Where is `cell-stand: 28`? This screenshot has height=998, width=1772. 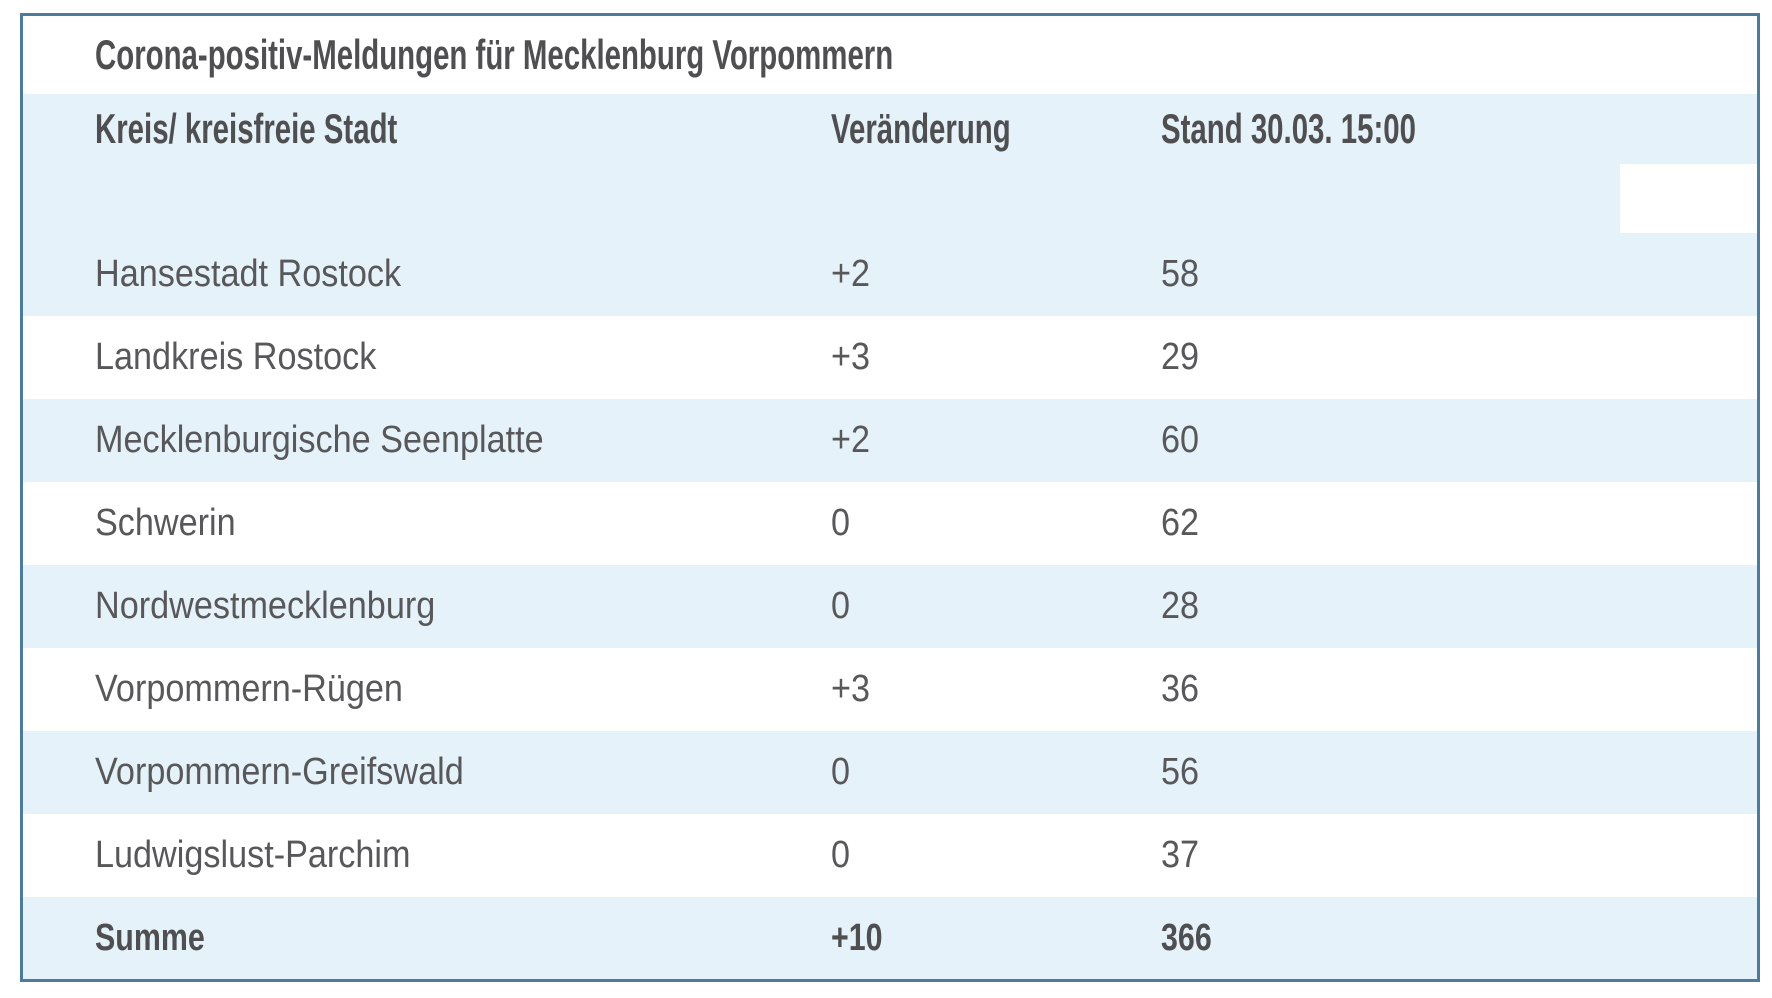 cell-stand: 28 is located at coordinates (1459, 606).